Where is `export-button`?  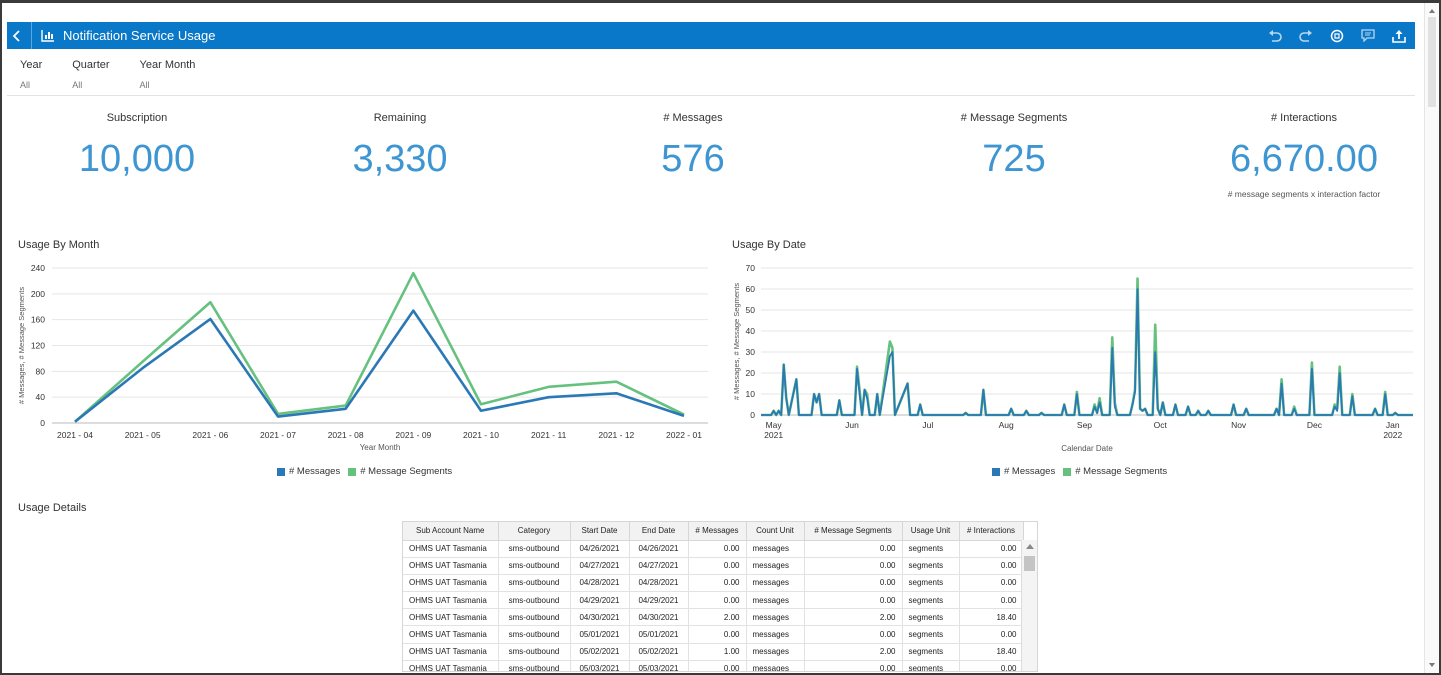 export-button is located at coordinates (1399, 36).